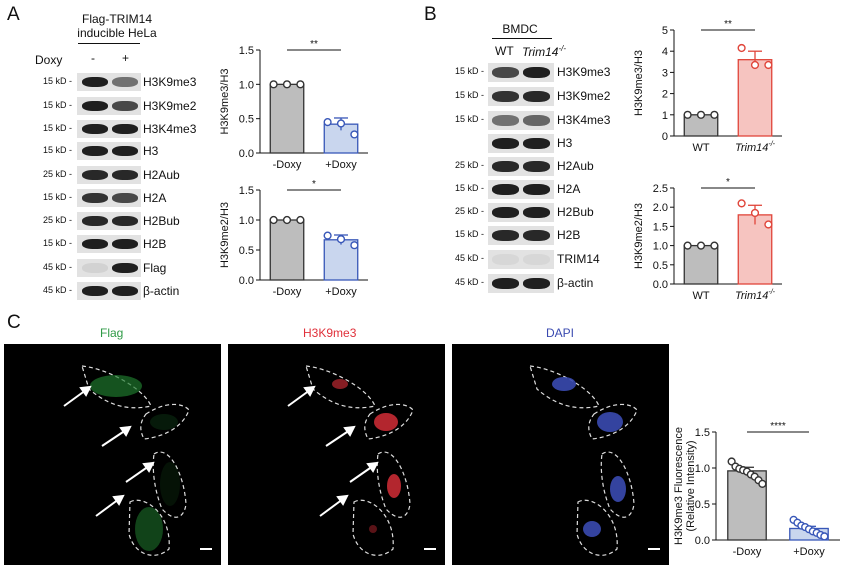  Describe the element at coordinates (225, 235) in the screenshot. I see `y-axis-label-line: H3K9me2/H3` at that location.